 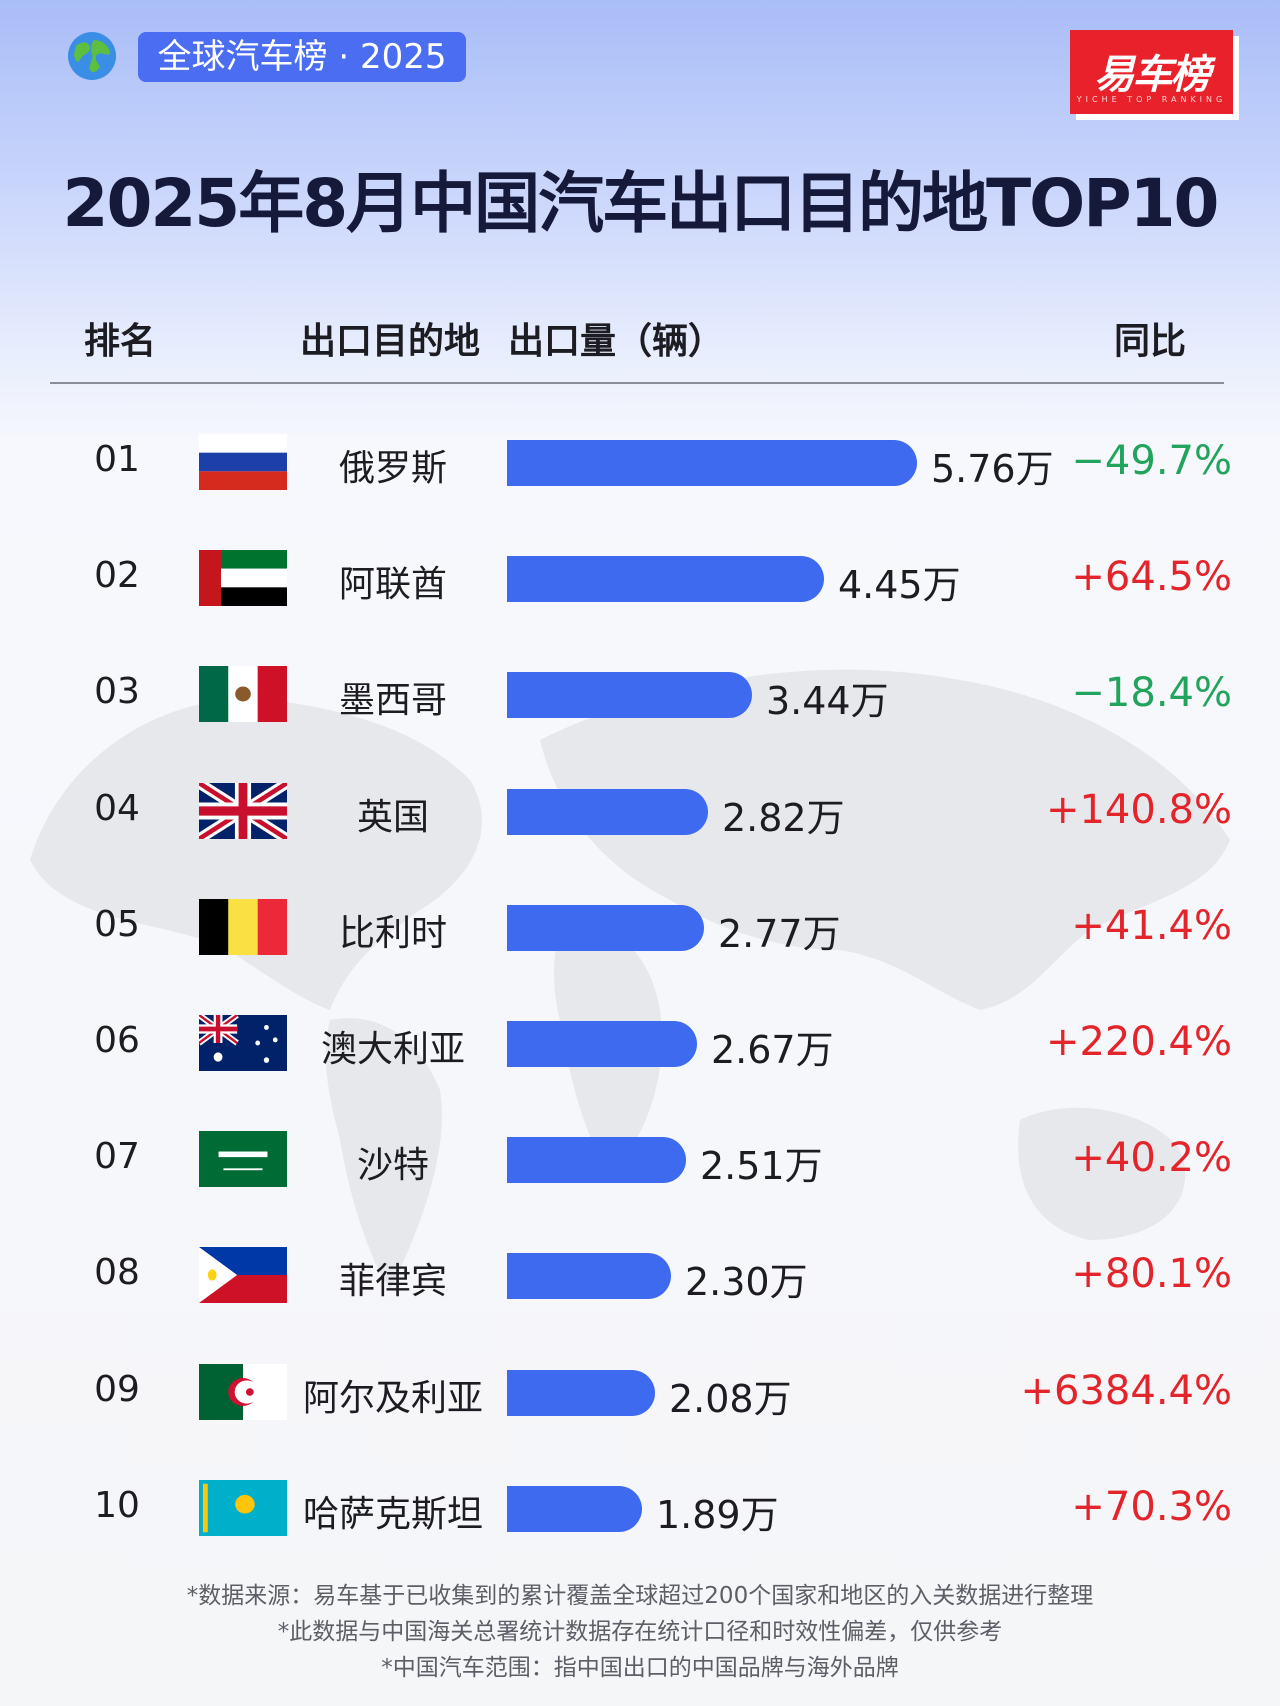 I want to click on volume-label: 2.51万, so click(x=761, y=1166).